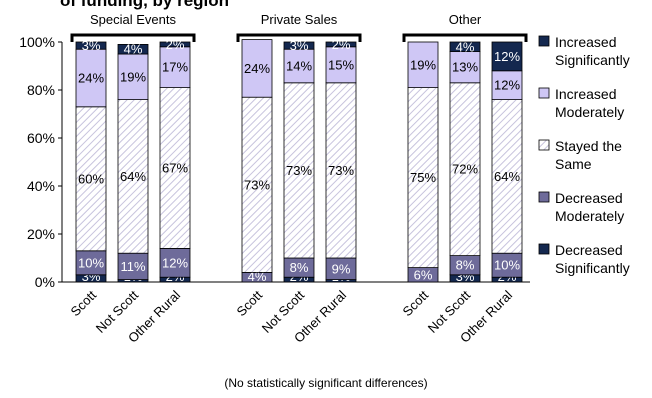 The height and width of the screenshot is (398, 652). Describe the element at coordinates (573, 164) in the screenshot. I see `legend-label: Same` at that location.